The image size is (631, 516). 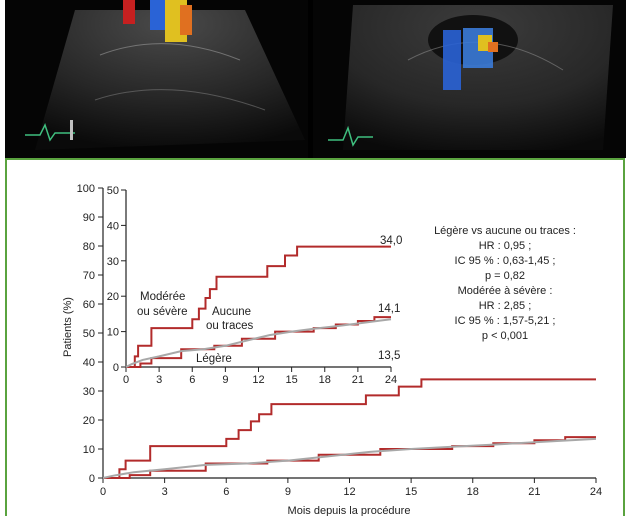 What do you see at coordinates (411, 492) in the screenshot?
I see `main-x-tick-label: 15` at bounding box center [411, 492].